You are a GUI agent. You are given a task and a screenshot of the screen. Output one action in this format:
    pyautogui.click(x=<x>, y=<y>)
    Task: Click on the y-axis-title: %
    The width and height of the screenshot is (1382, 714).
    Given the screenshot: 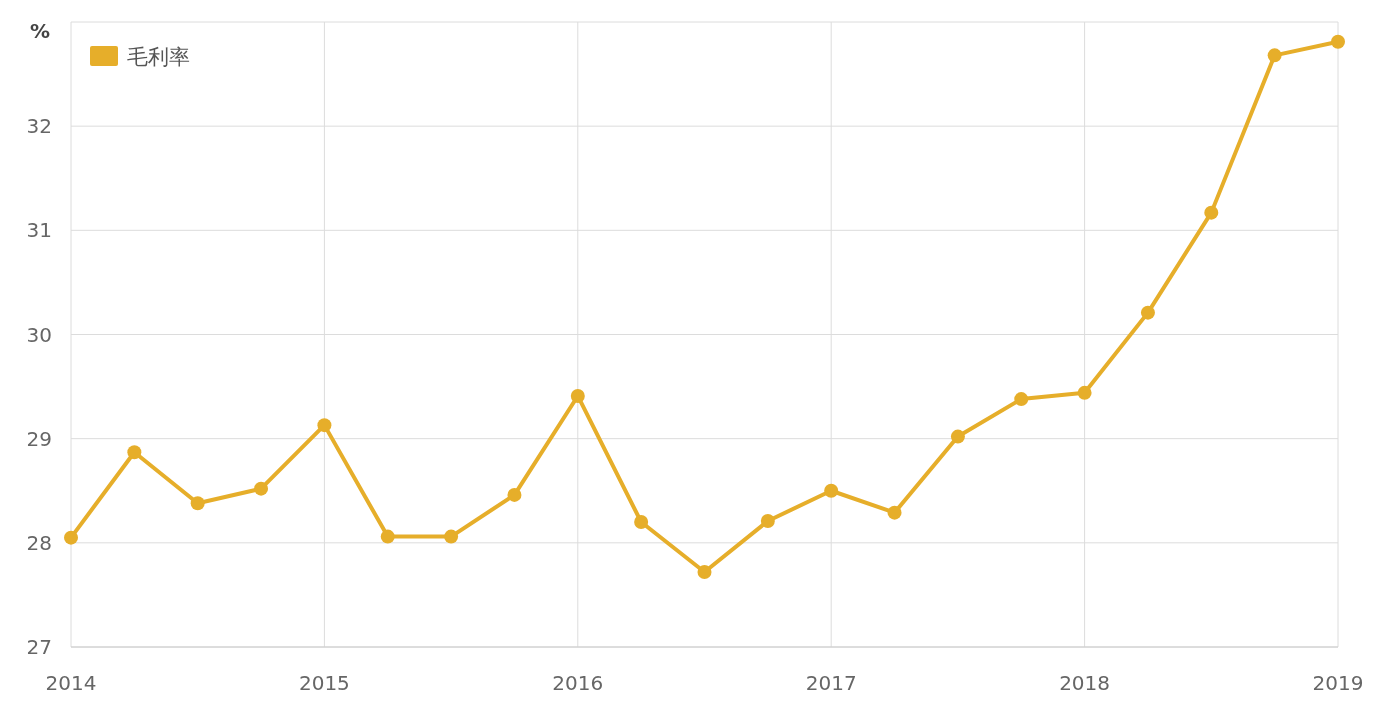 What is the action you would take?
    pyautogui.click(x=40, y=31)
    